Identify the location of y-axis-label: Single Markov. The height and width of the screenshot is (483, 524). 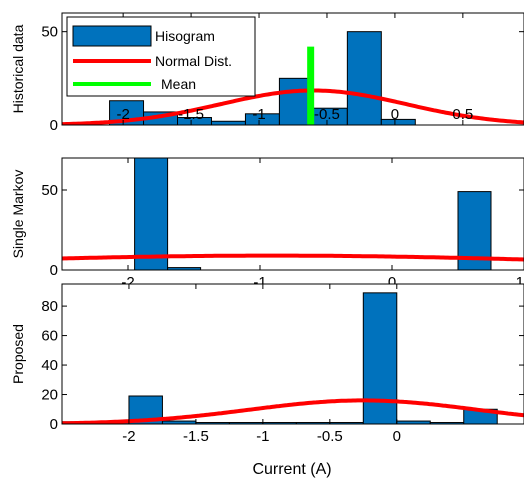
(18, 214).